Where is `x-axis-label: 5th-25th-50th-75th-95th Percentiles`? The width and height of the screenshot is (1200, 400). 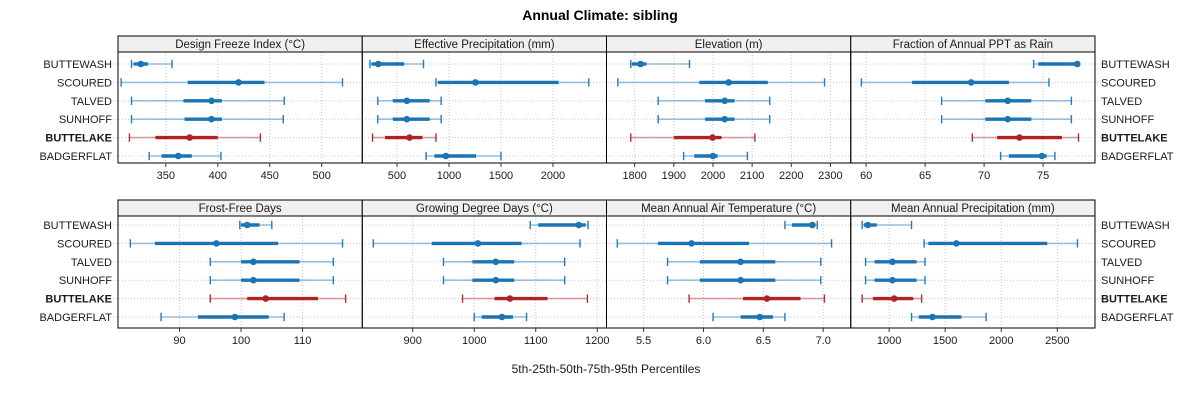
x-axis-label: 5th-25th-50th-75th-95th Percentiles is located at coordinates (606, 369).